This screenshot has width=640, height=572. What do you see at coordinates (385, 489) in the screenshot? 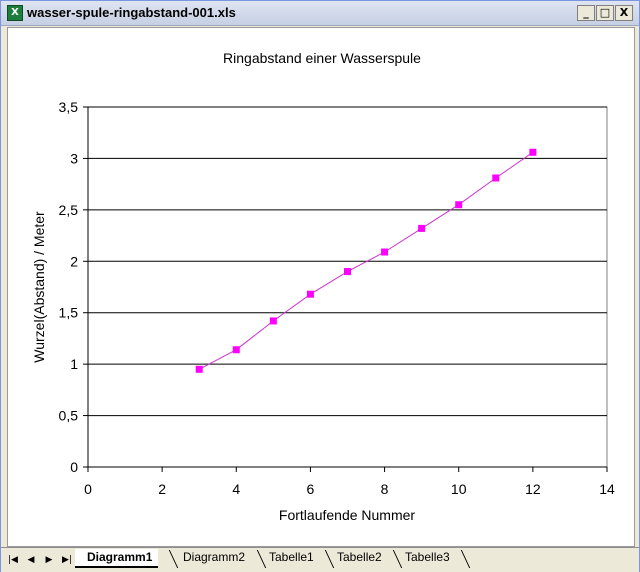
I see `x-tick-label: 8` at bounding box center [385, 489].